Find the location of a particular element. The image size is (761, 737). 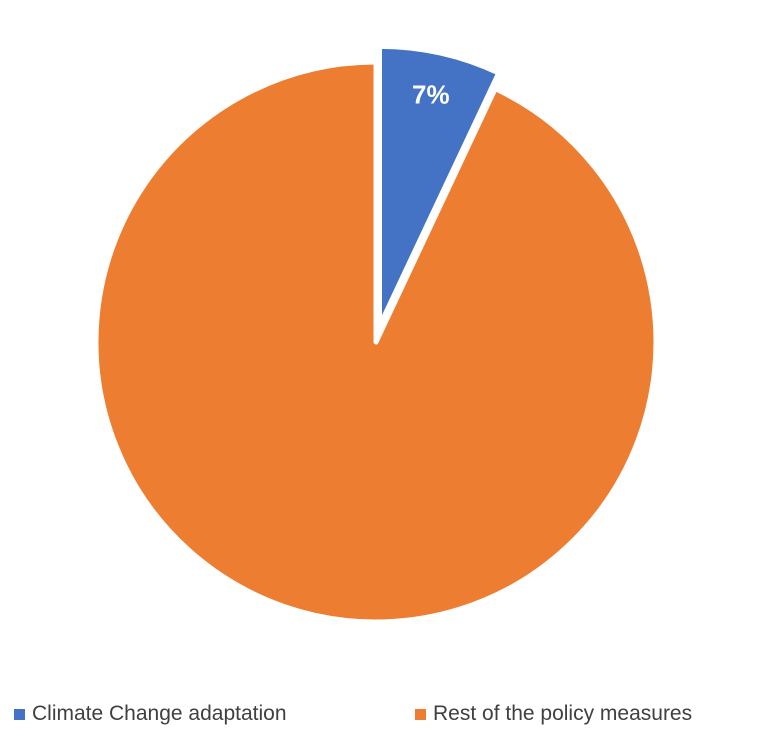

legend-item-rest-of-policy-measures: Rest of the policy measures is located at coordinates (553, 714).